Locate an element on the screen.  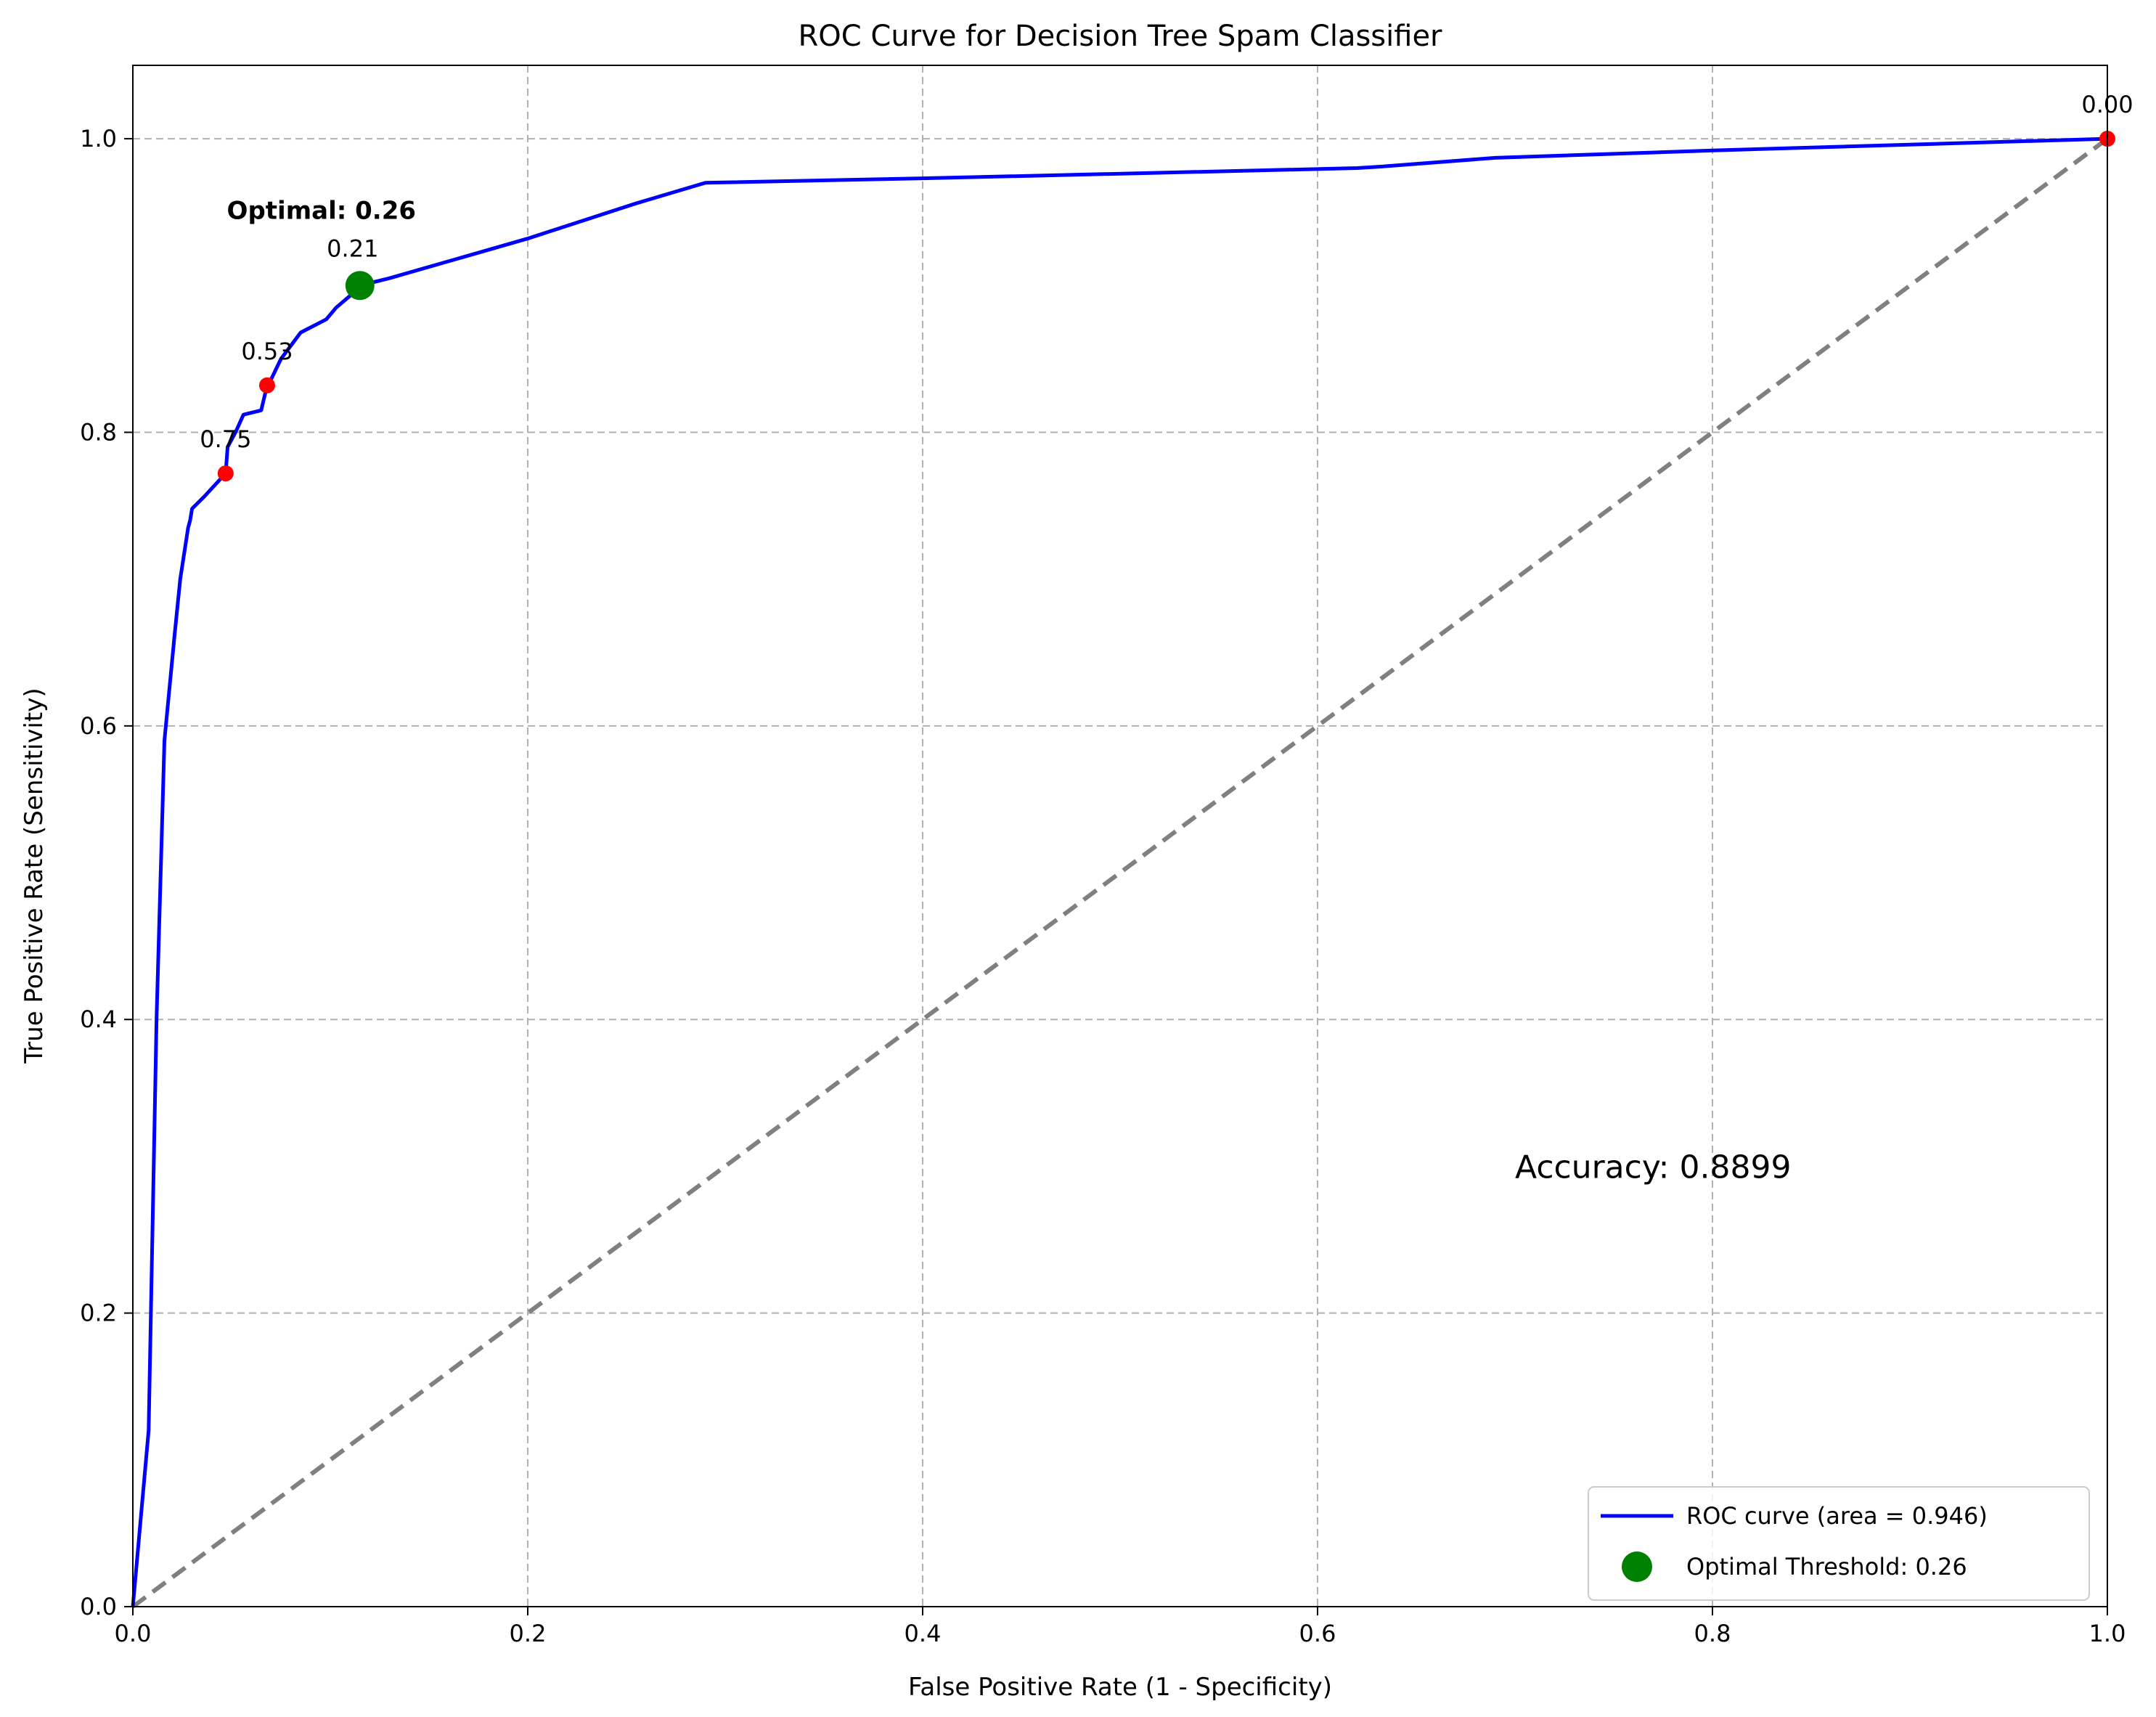
threshold-label: 0.53 is located at coordinates (267, 351).